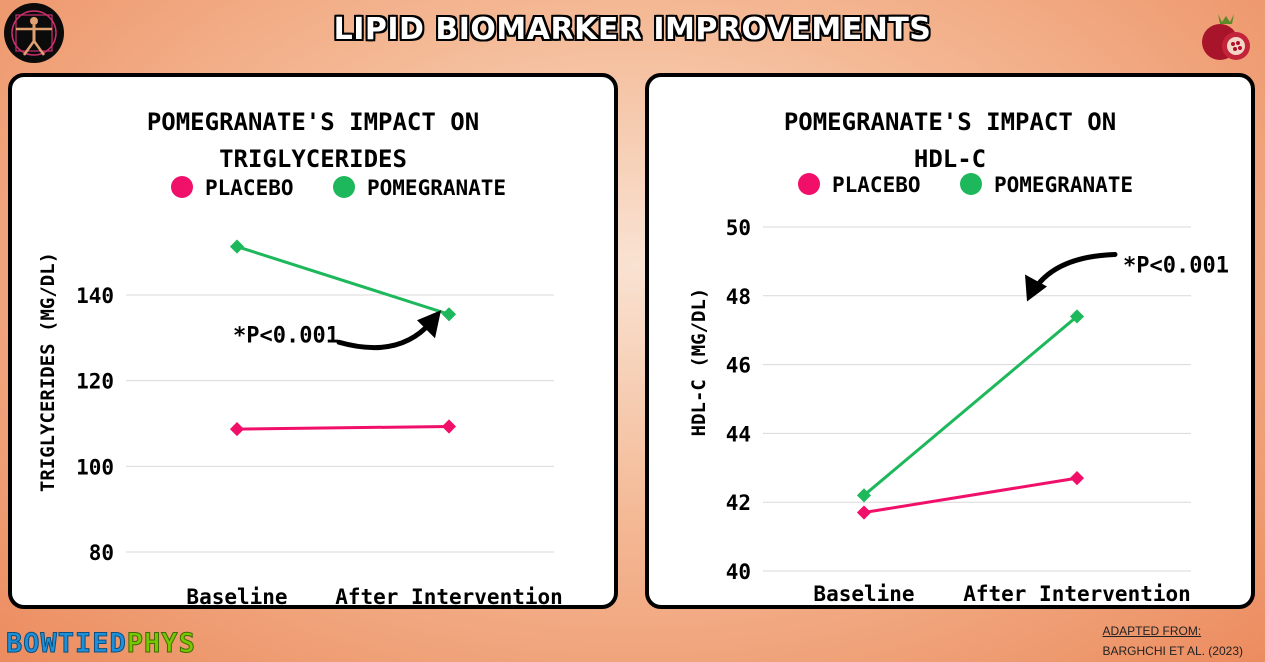  I want to click on chart-title-line: HDL-C, so click(950, 159).